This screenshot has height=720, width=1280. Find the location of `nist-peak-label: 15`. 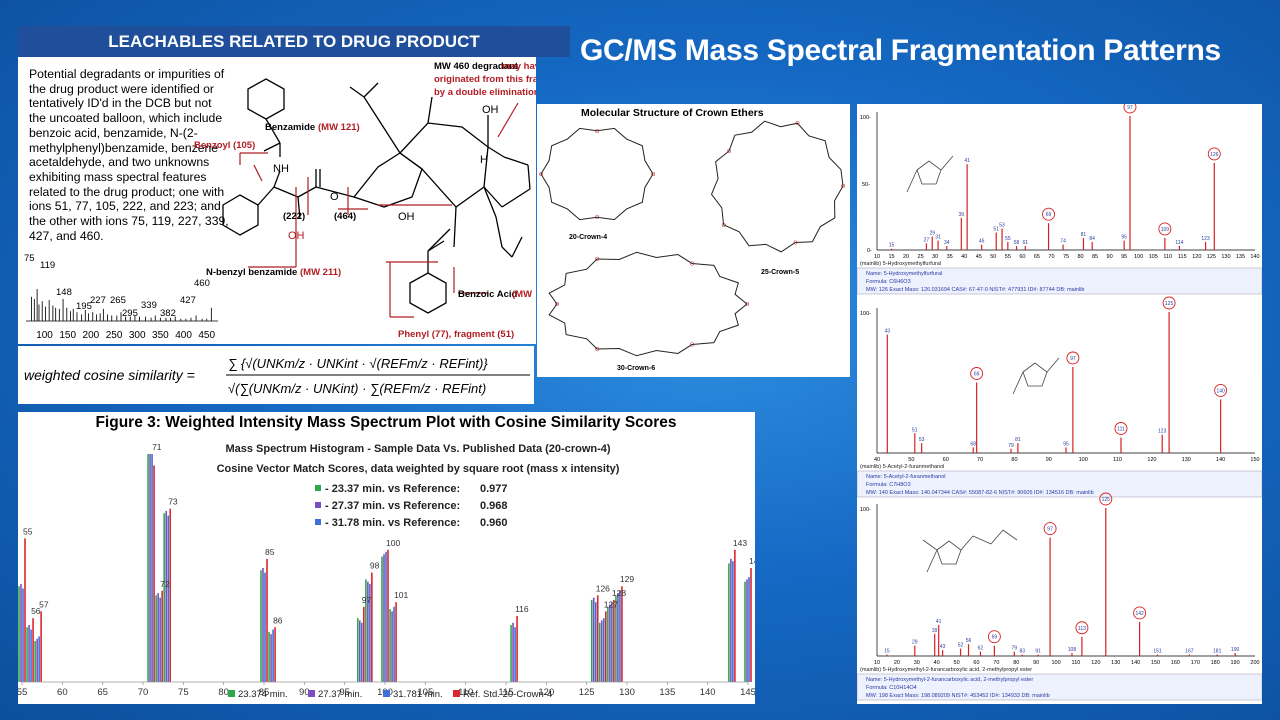

nist-peak-label: 15 is located at coordinates (892, 246).